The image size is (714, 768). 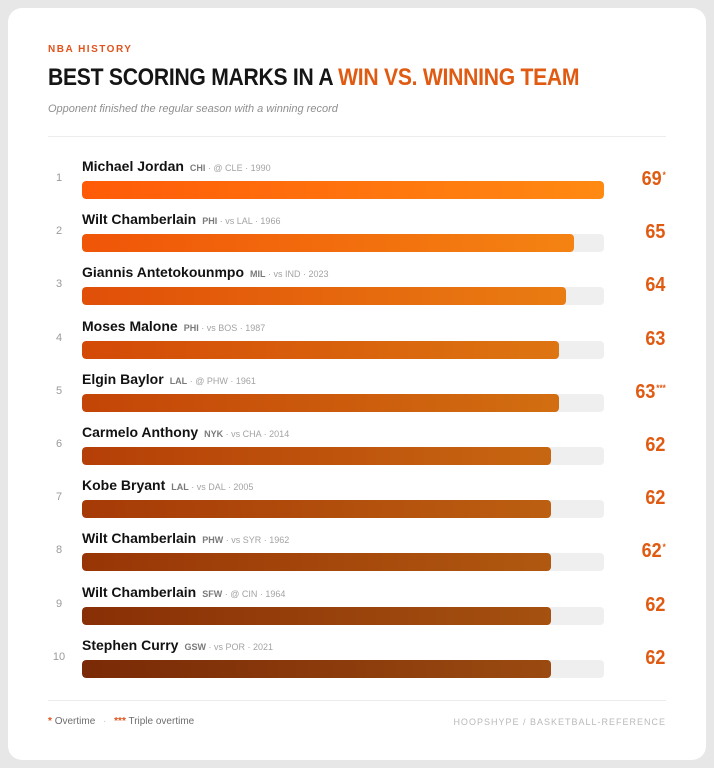 What do you see at coordinates (357, 446) in the screenshot?
I see `bar-row: 6 Carmelo Anthony NYK · vs CHA · 2014 62` at bounding box center [357, 446].